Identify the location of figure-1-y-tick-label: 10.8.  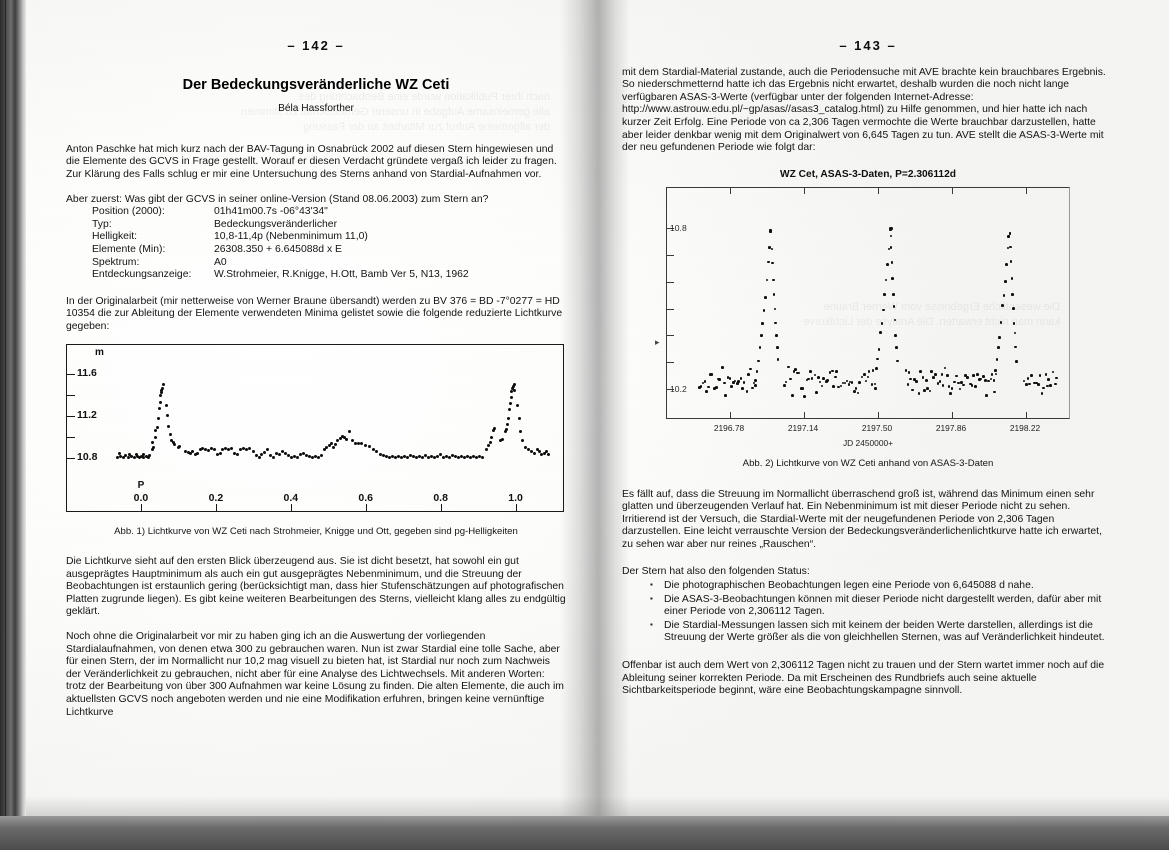
(87, 456).